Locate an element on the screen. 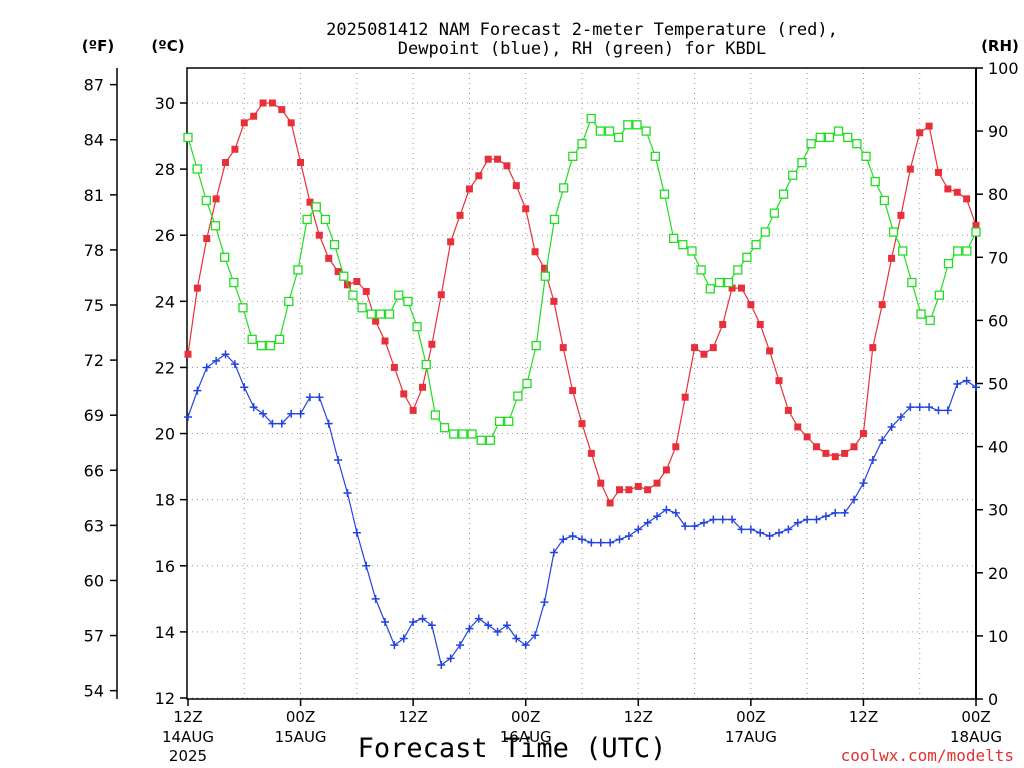 Image resolution: width=1024 pixels, height=768 pixels. fahrenheit-unit-label: (ºF) is located at coordinates (98, 46).